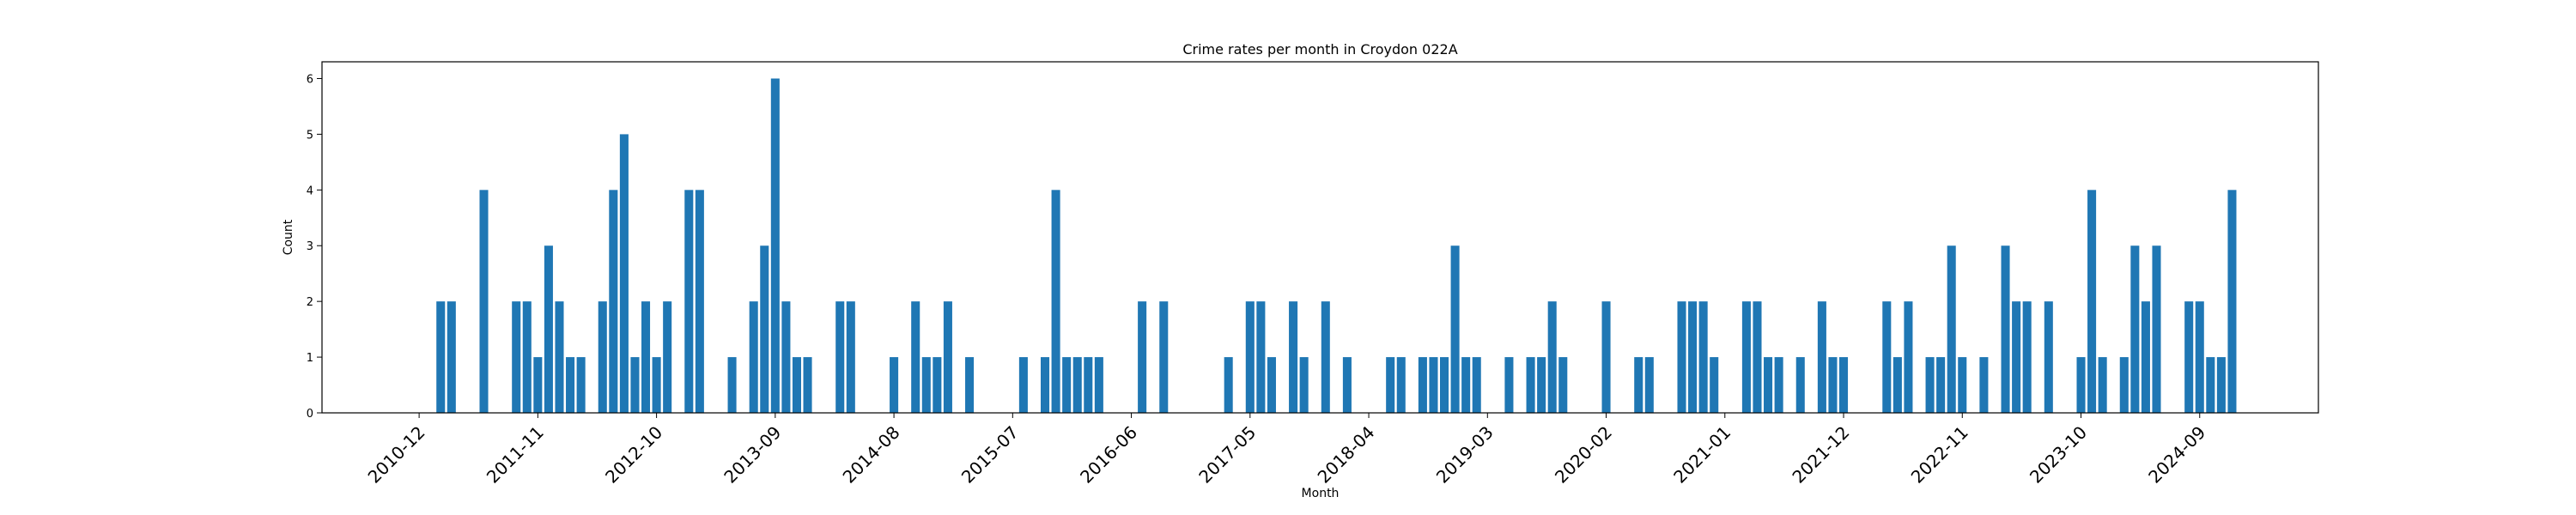 The height and width of the screenshot is (515, 2576). Describe the element at coordinates (314, 247) in the screenshot. I see `y-axis: 0 1 2 3 4 5 6` at that location.